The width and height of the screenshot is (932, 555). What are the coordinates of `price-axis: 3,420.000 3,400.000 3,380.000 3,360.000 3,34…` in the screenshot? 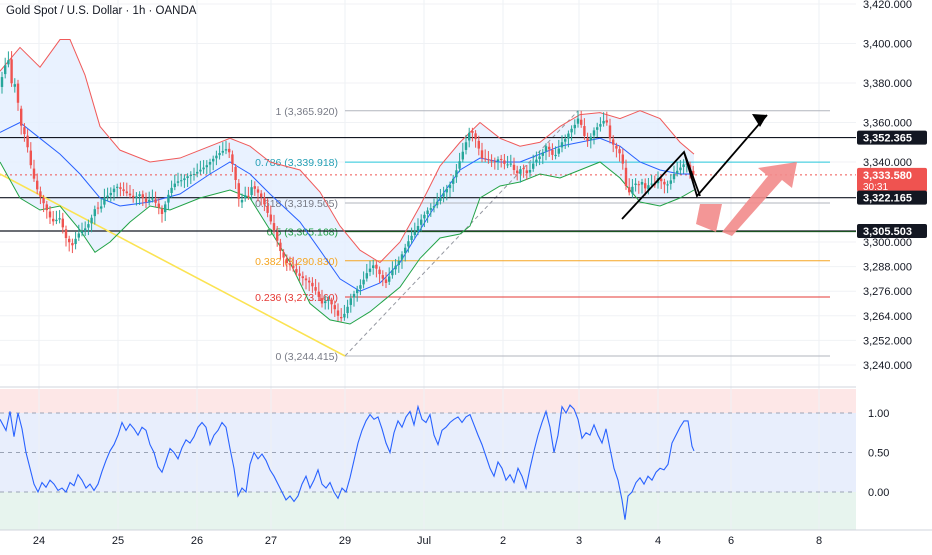 It's located at (894, 275).